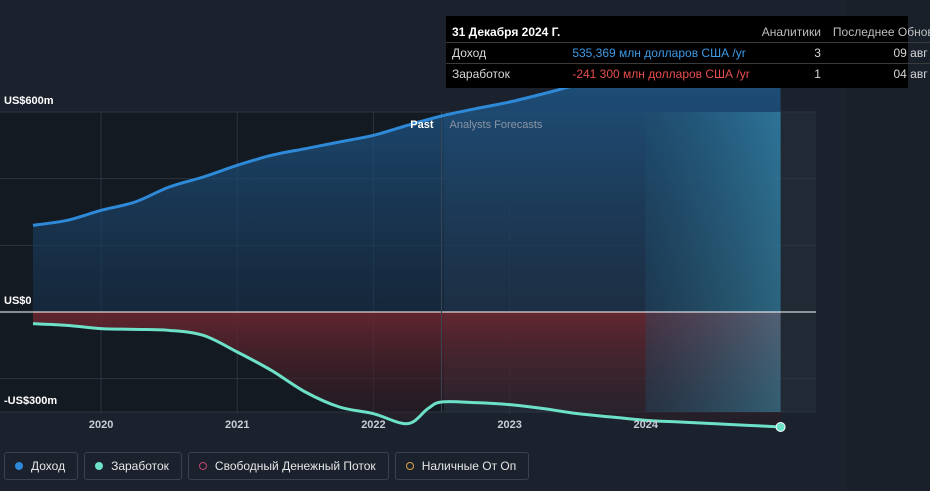  I want to click on legend-item-earnings: Заработок, so click(133, 466).